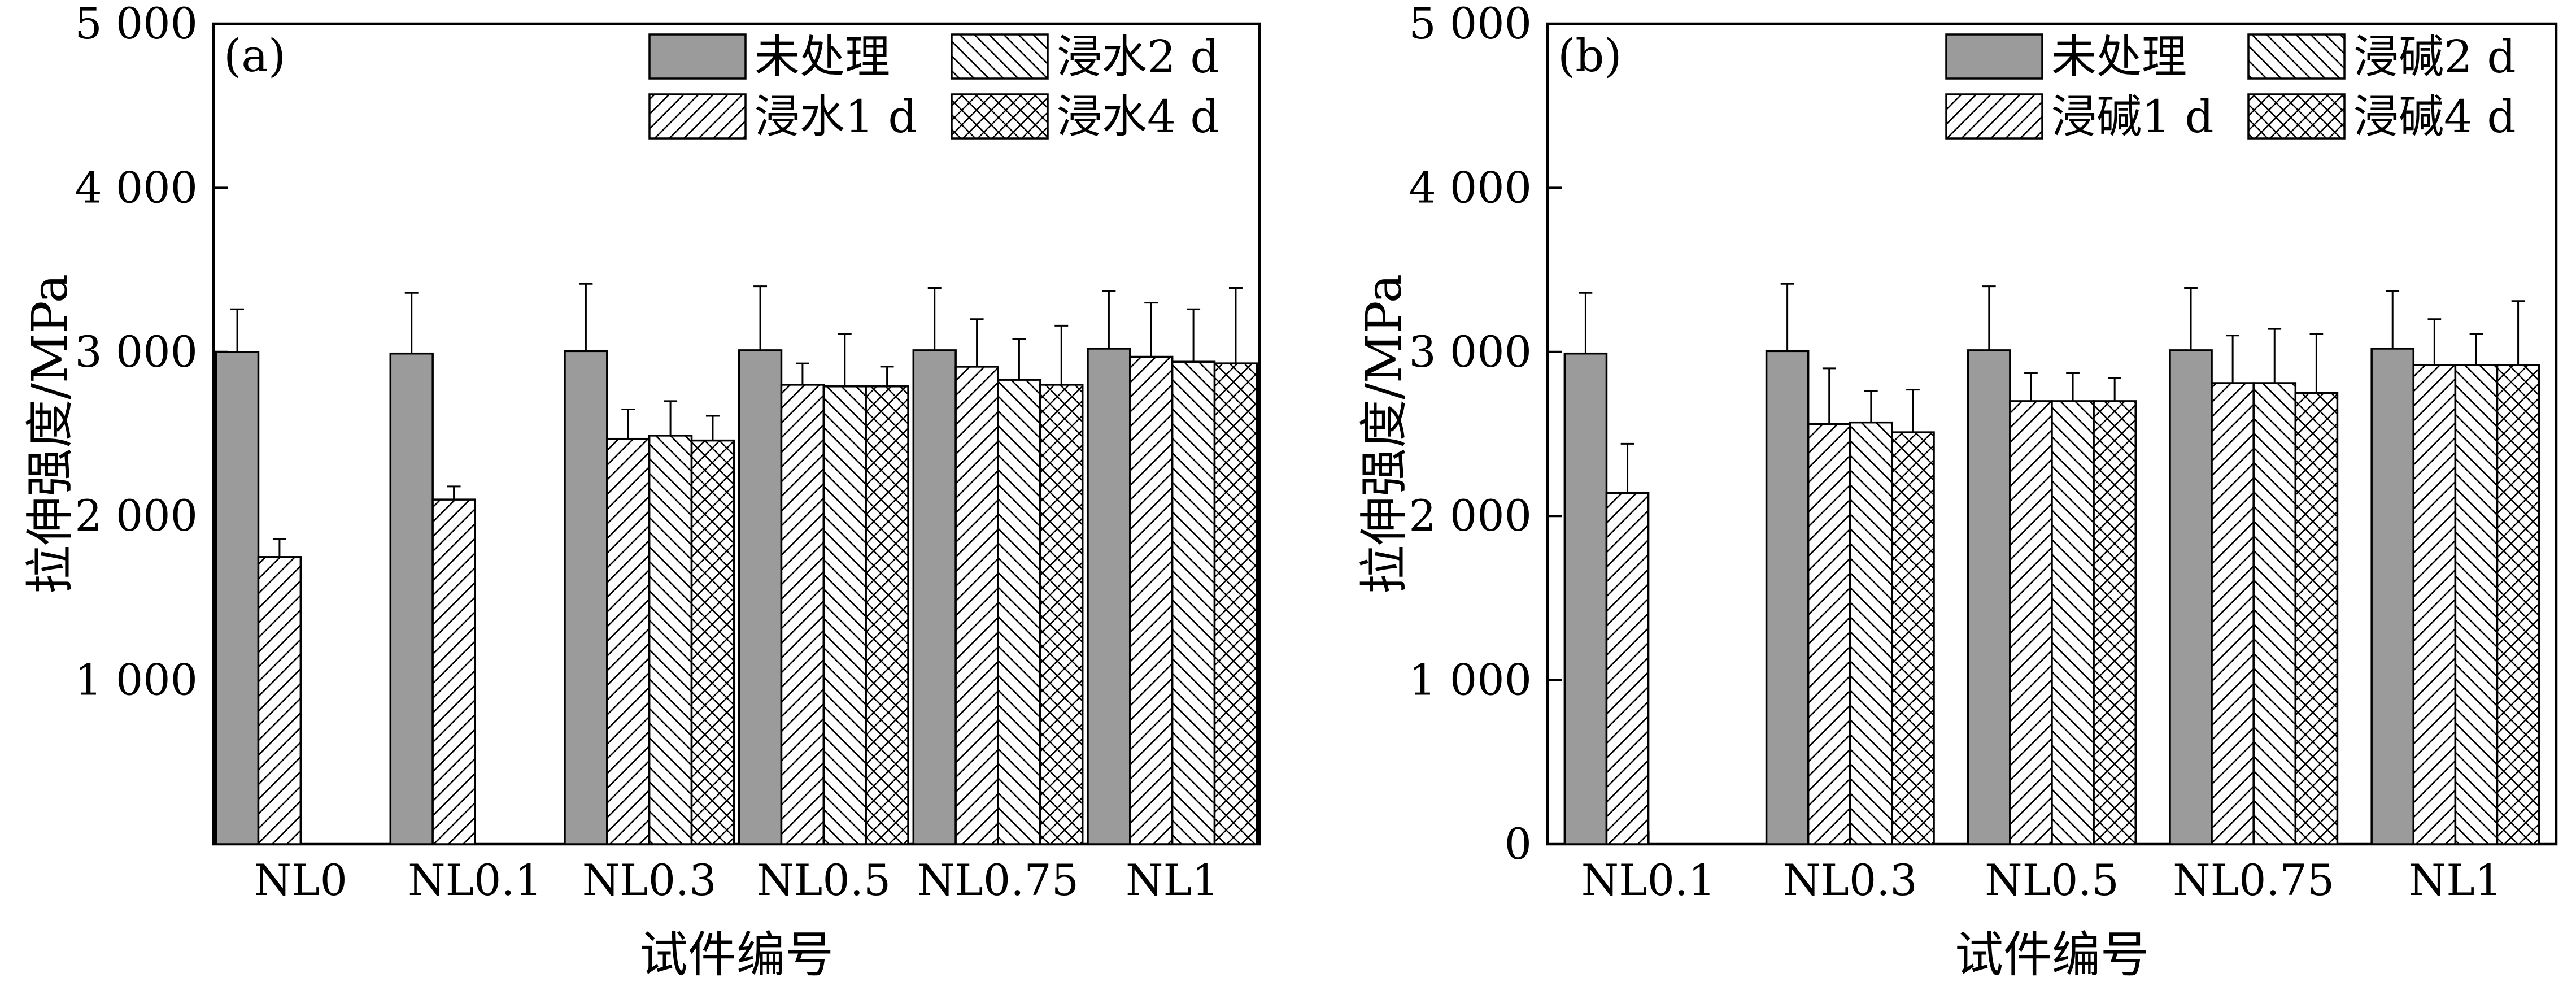  I want to click on legend-label: 浸碱2 d, so click(2434, 57).